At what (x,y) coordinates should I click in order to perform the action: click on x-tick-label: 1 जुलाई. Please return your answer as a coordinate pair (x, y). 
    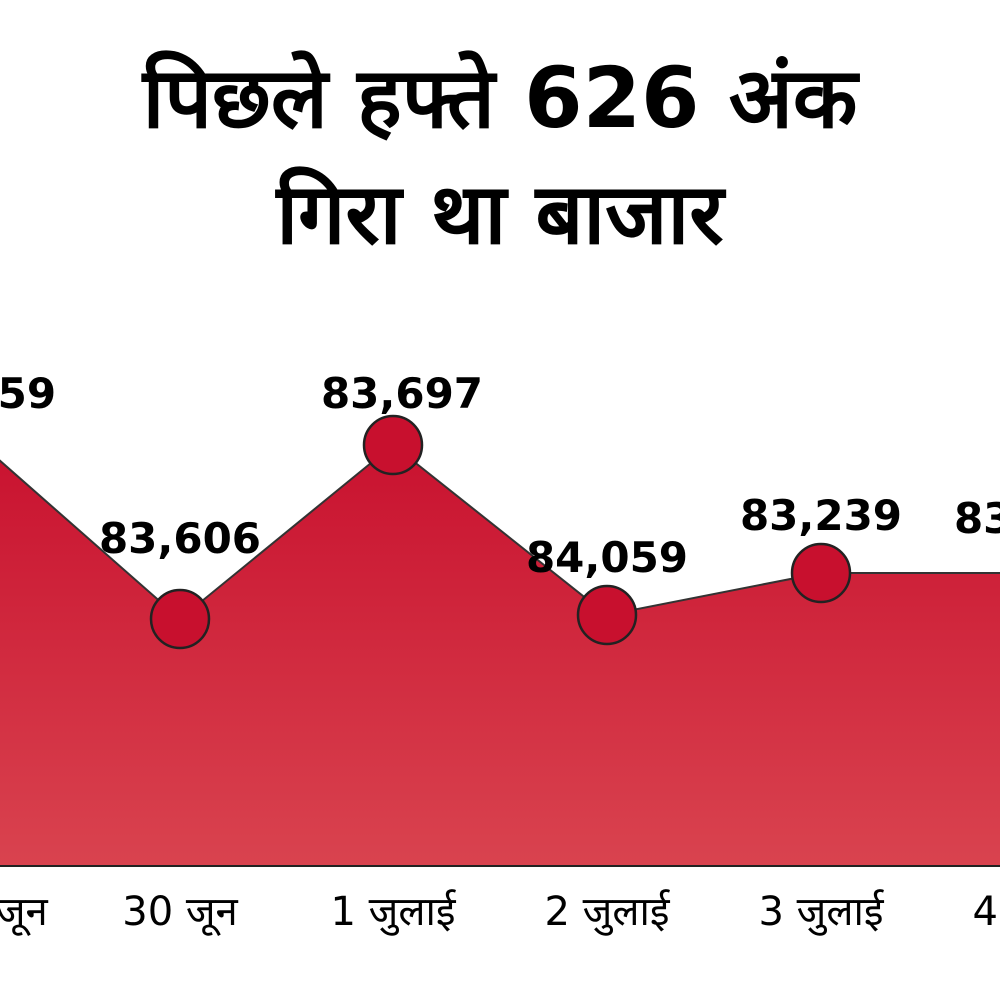
    Looking at the image, I should click on (394, 912).